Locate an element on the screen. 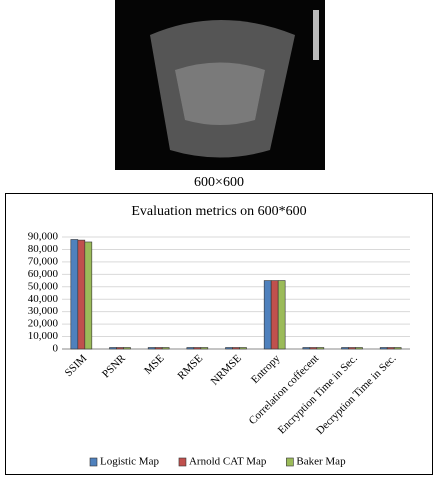 The image size is (438, 485). y-tick-label: 80,000 is located at coordinates (43, 249).